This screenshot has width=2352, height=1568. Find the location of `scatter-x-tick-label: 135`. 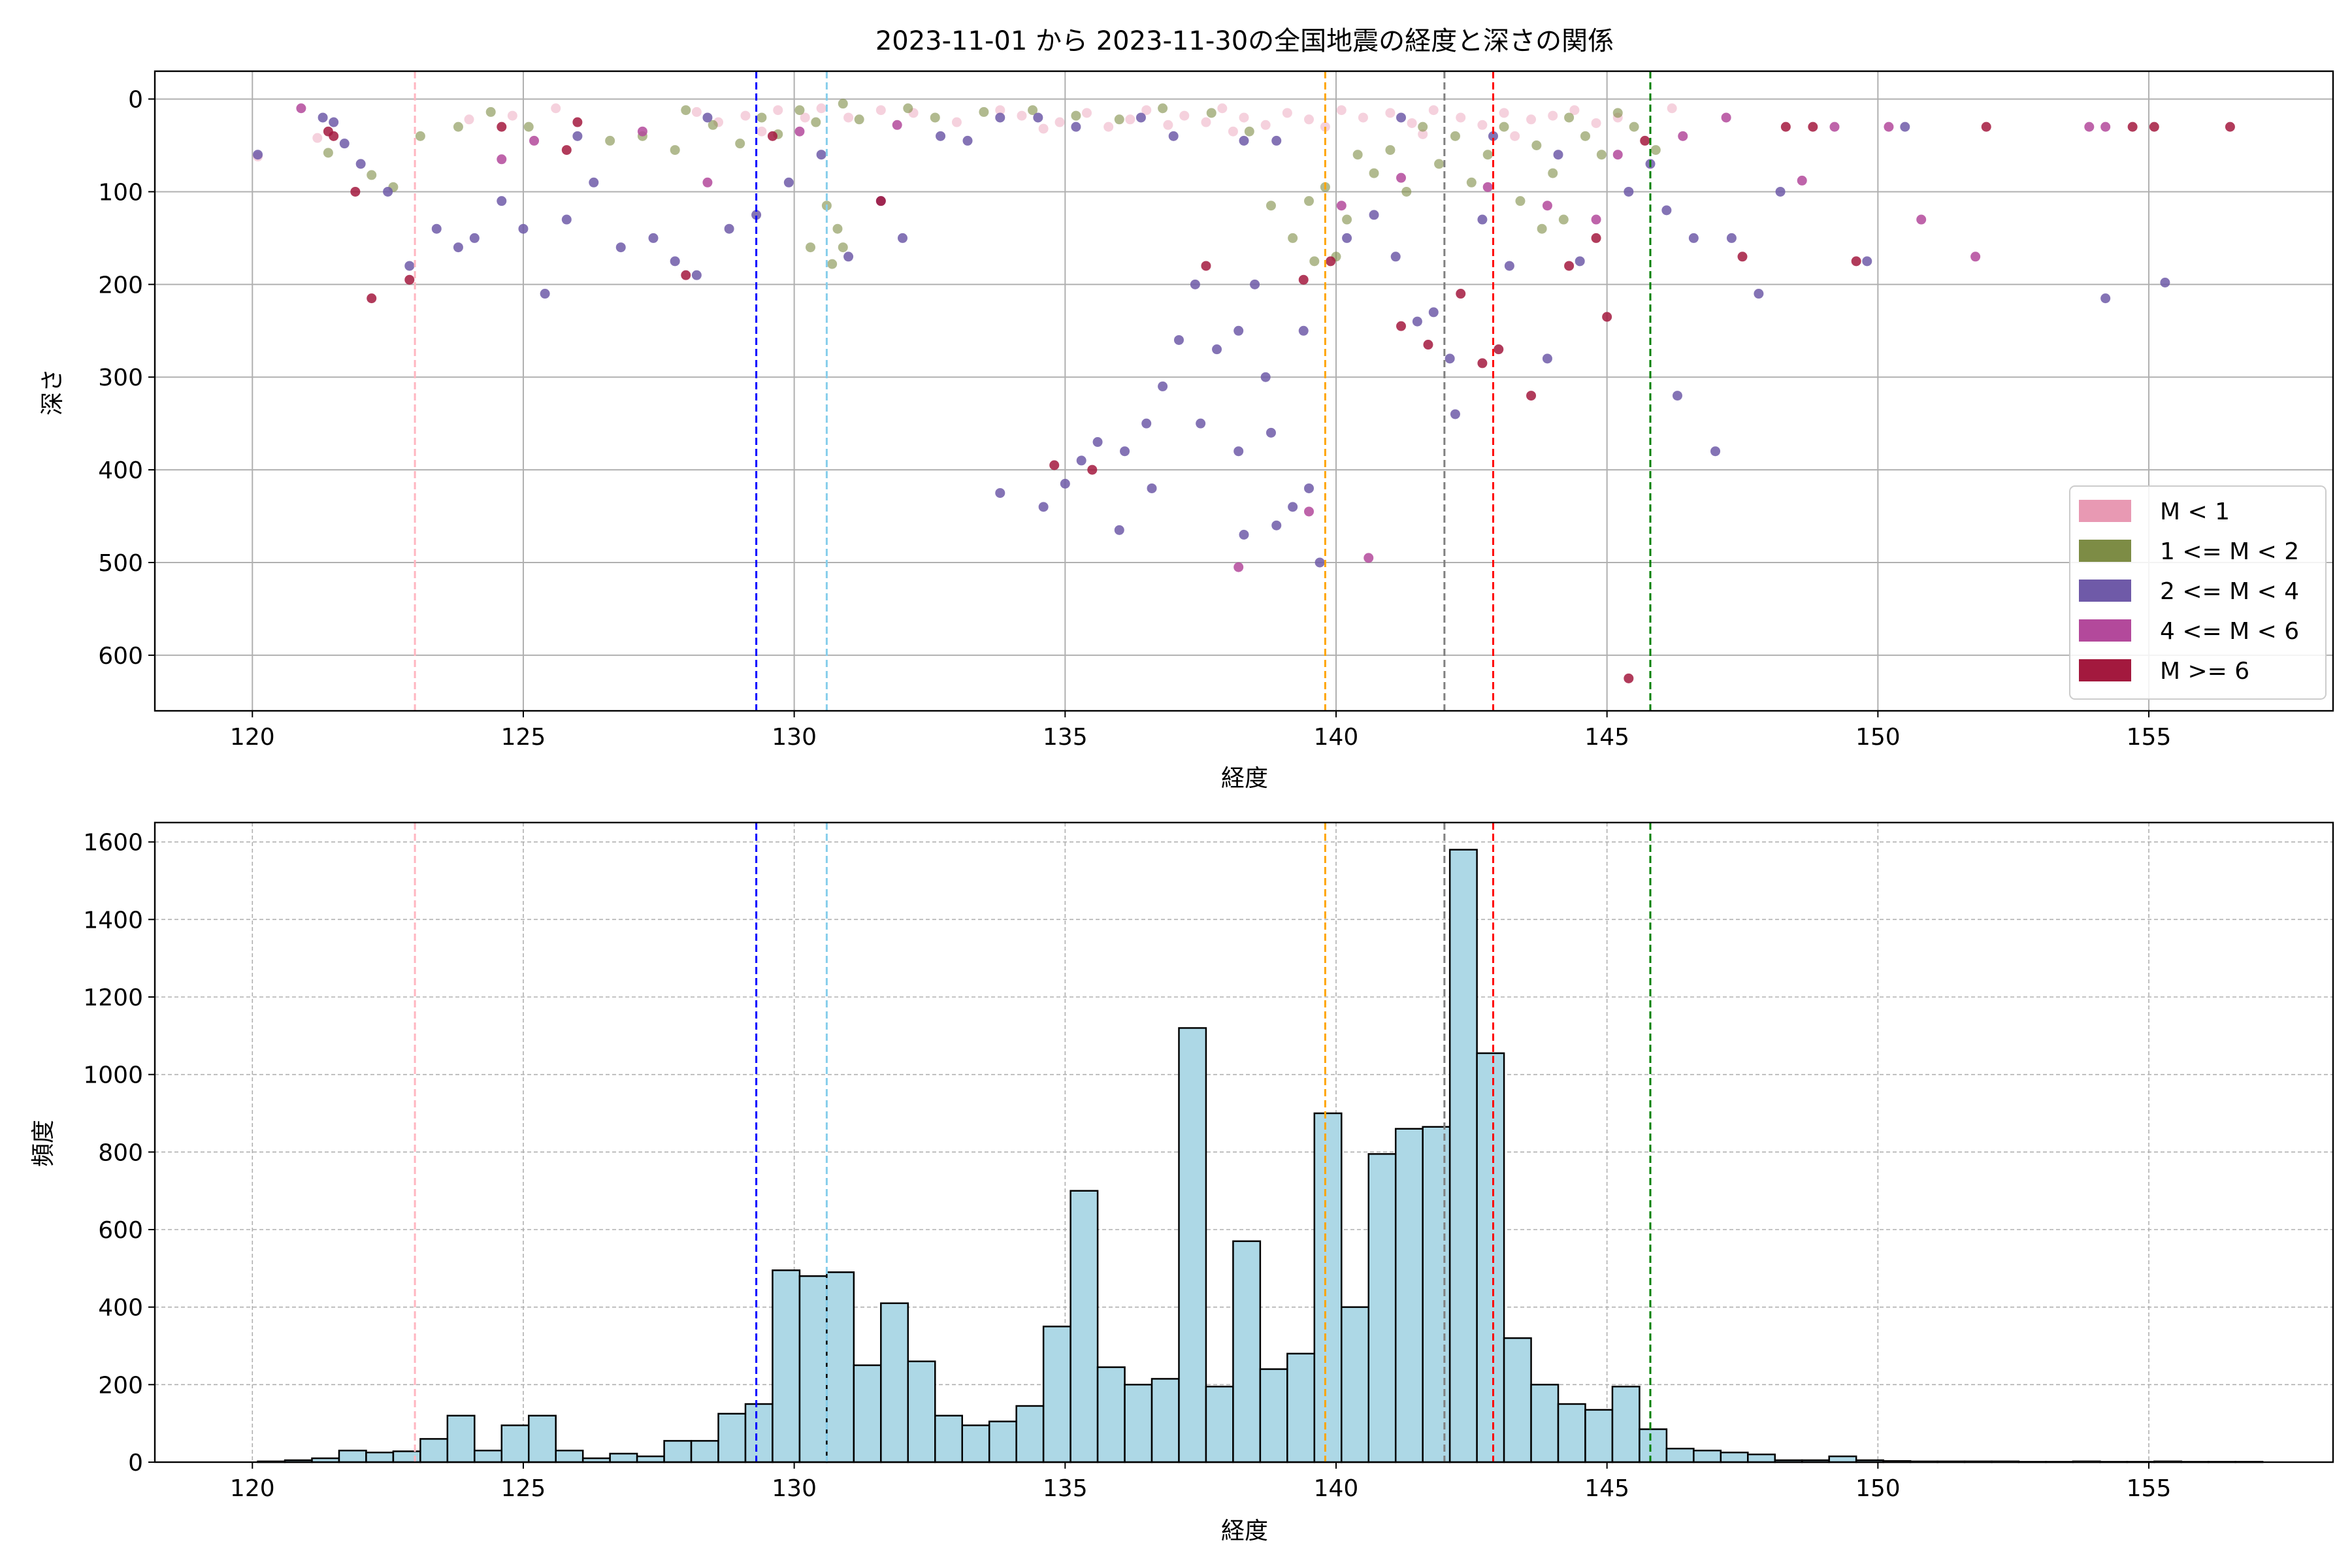

scatter-x-tick-label: 135 is located at coordinates (1065, 737).